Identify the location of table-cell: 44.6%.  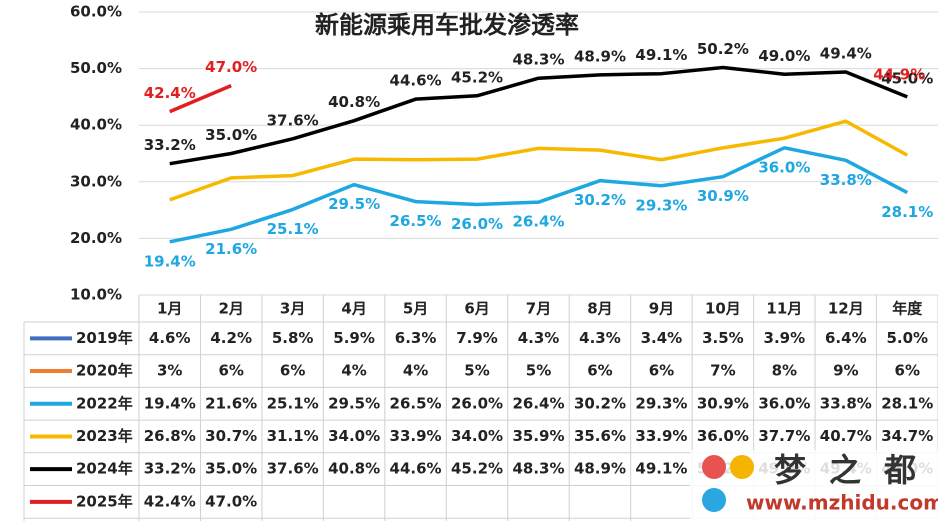
(416, 469).